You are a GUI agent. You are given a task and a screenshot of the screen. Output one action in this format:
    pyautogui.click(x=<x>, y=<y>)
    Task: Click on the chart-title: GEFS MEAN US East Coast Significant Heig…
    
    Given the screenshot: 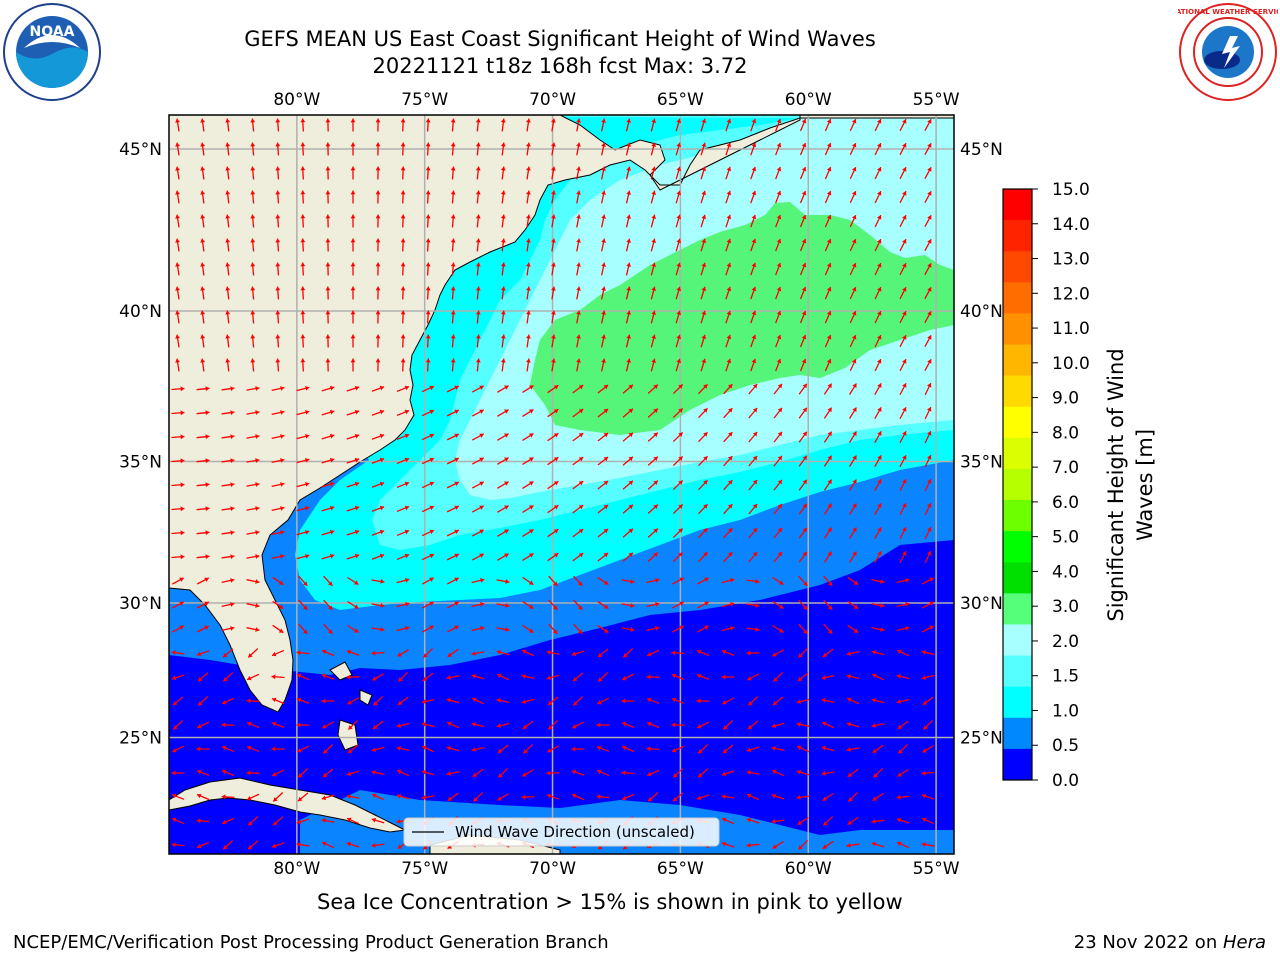 What is the action you would take?
    pyautogui.click(x=560, y=39)
    